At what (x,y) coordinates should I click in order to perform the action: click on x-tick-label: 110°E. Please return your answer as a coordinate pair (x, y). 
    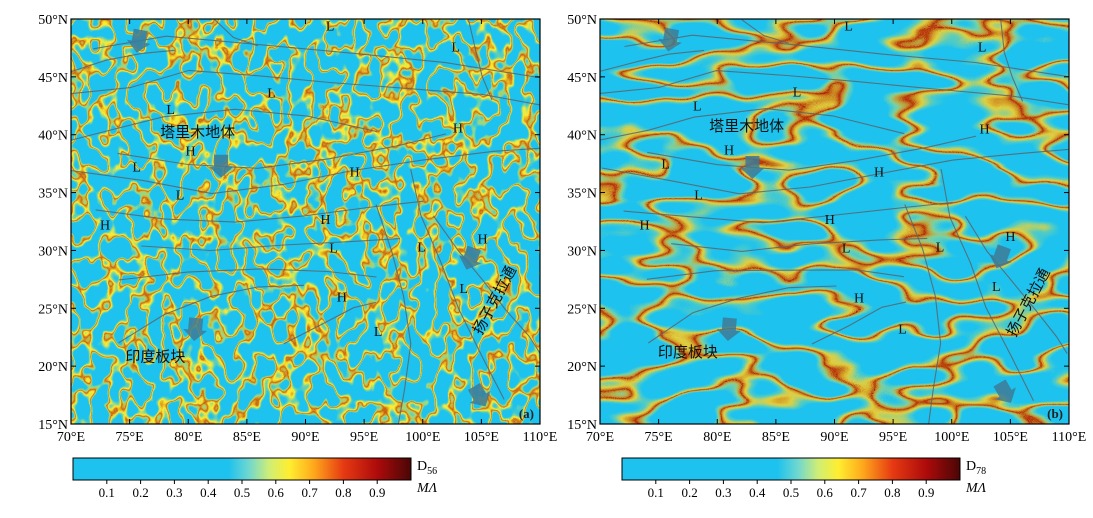
    Looking at the image, I should click on (1069, 437).